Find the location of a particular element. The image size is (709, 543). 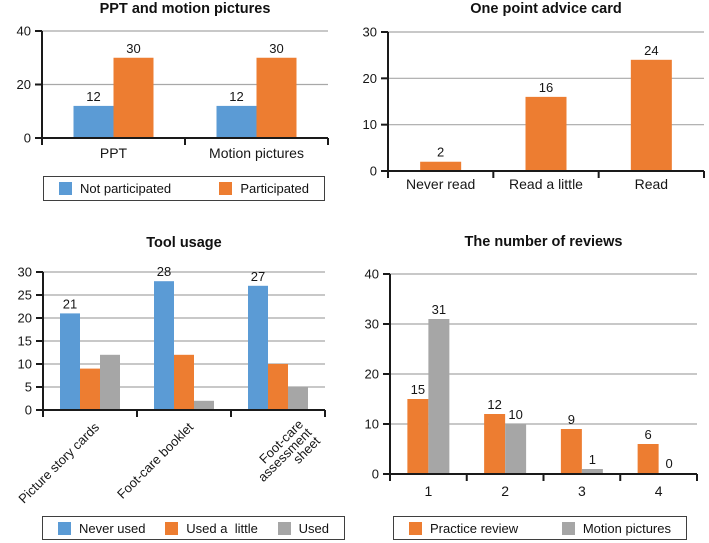

bar-value-label: 2 is located at coordinates (440, 152).